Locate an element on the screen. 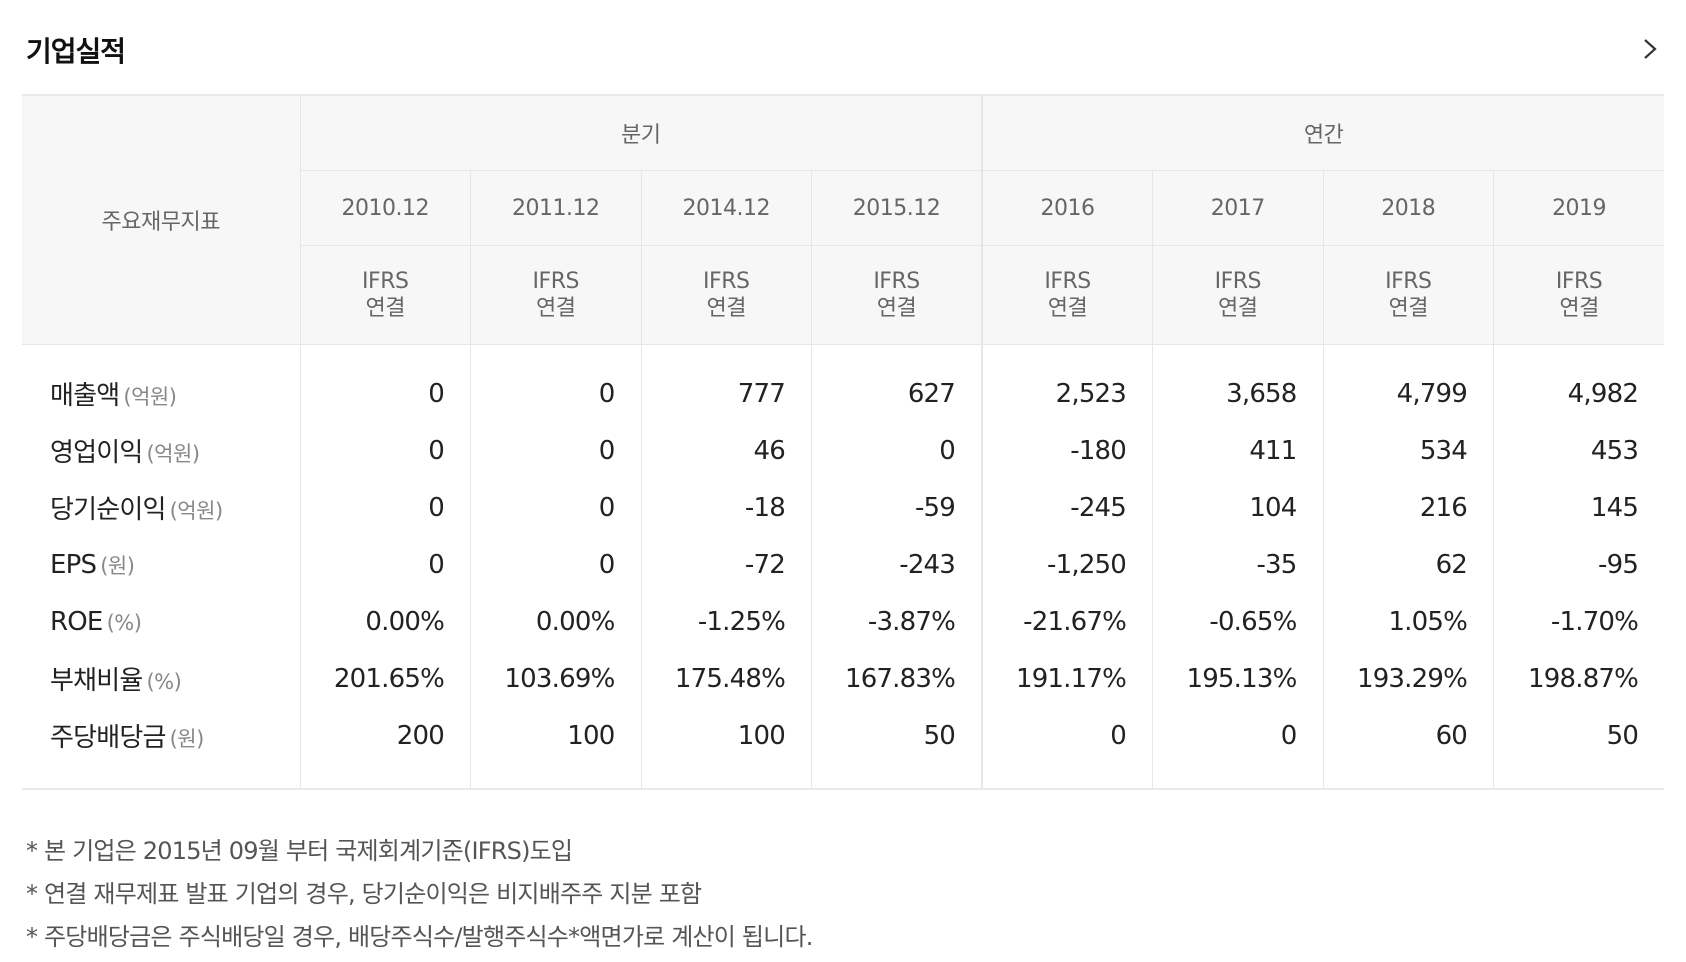 This screenshot has width=1686, height=962. metric-value: 1.05% is located at coordinates (1408, 621).